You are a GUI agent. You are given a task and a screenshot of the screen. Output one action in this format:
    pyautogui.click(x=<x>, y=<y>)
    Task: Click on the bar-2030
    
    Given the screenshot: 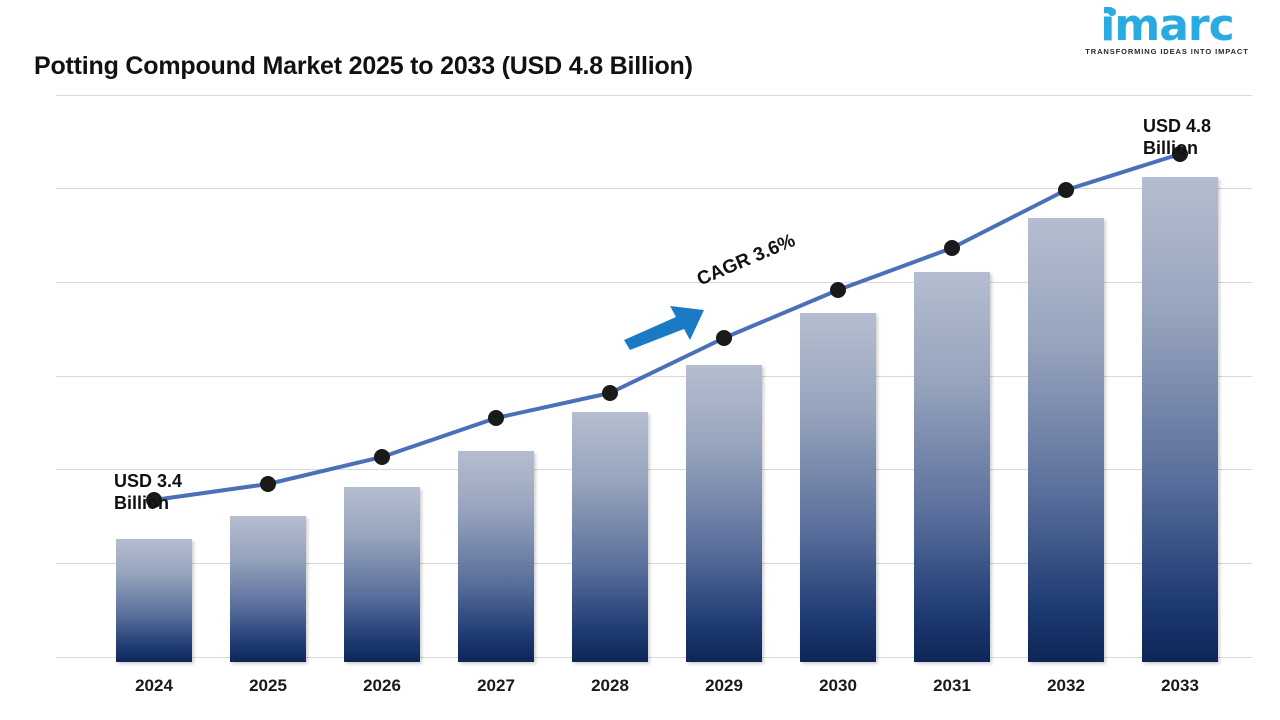 What is the action you would take?
    pyautogui.click(x=838, y=487)
    